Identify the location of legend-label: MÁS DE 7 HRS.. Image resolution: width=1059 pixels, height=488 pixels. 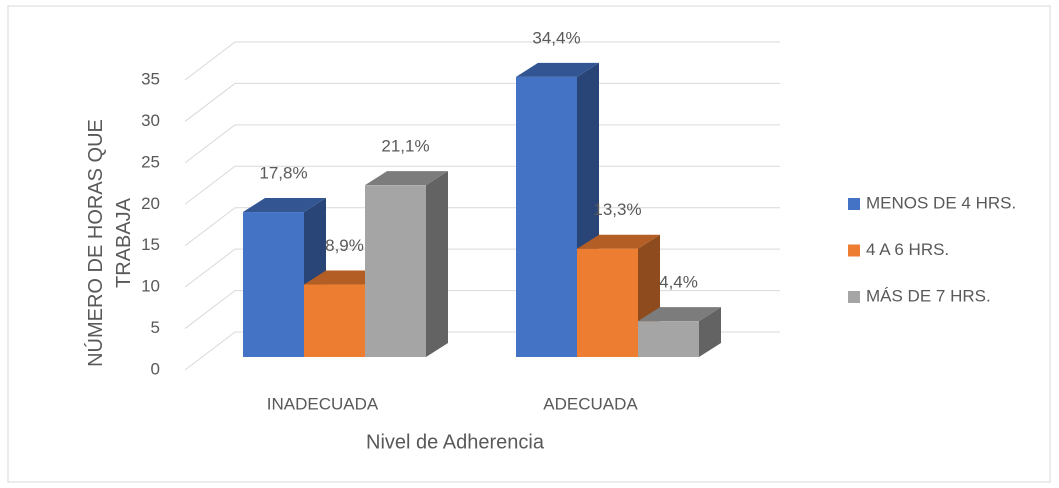
(928, 295).